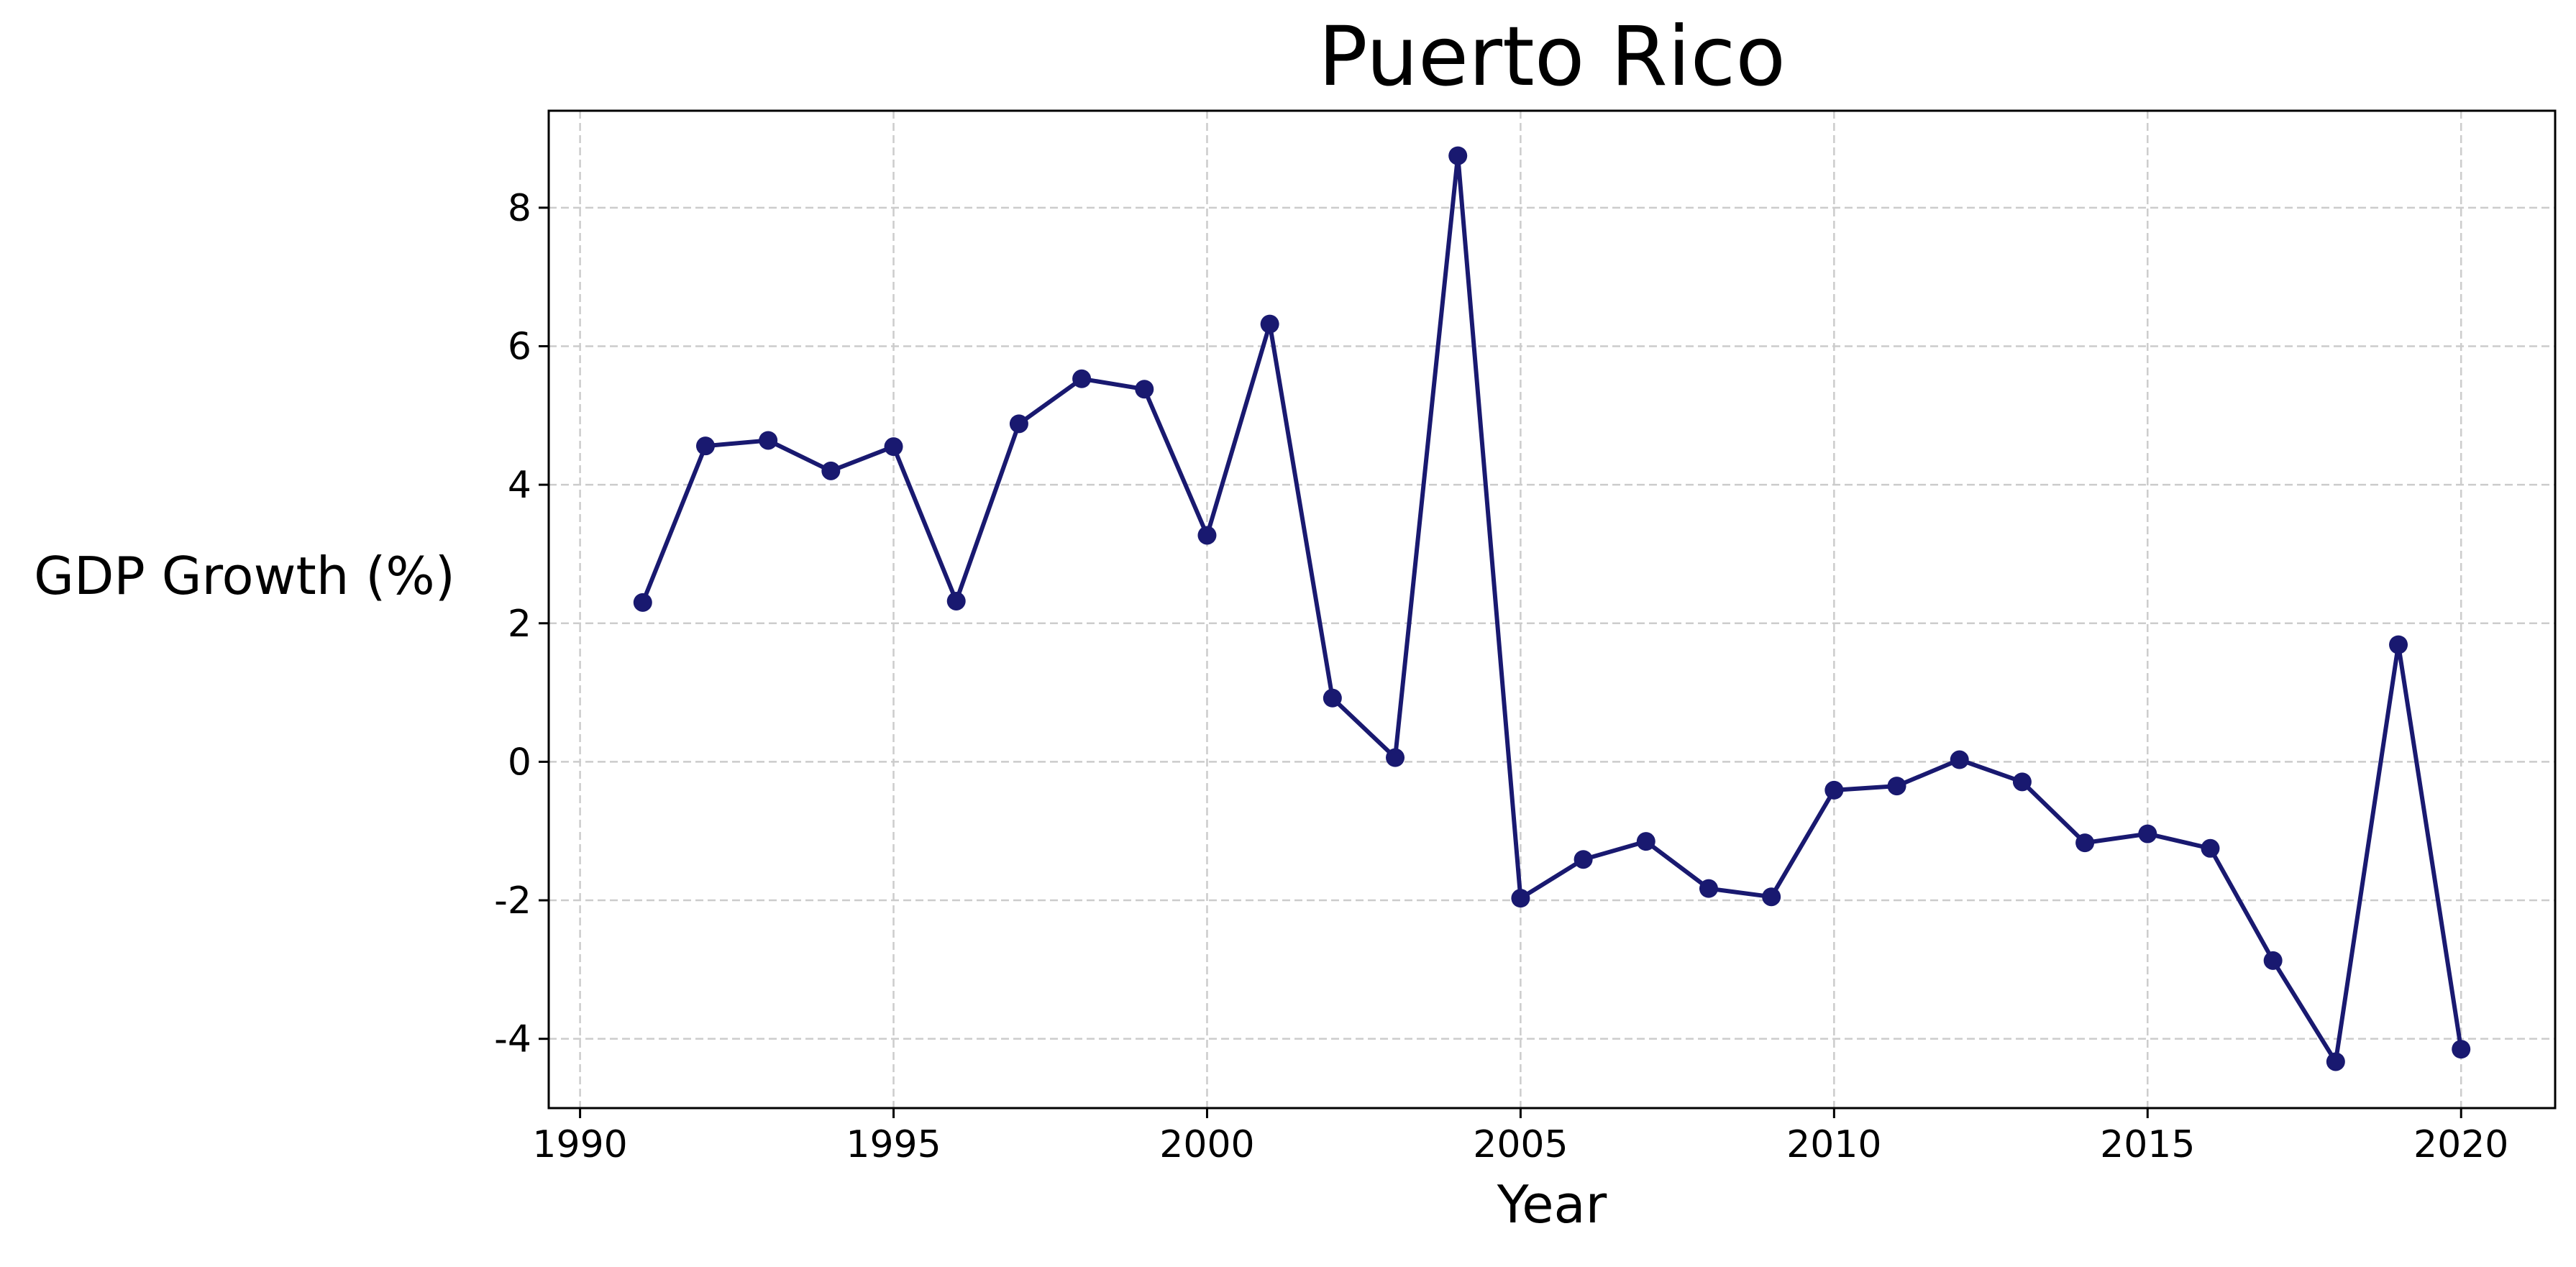  I want to click on y-tick-label: 4, so click(519, 485).